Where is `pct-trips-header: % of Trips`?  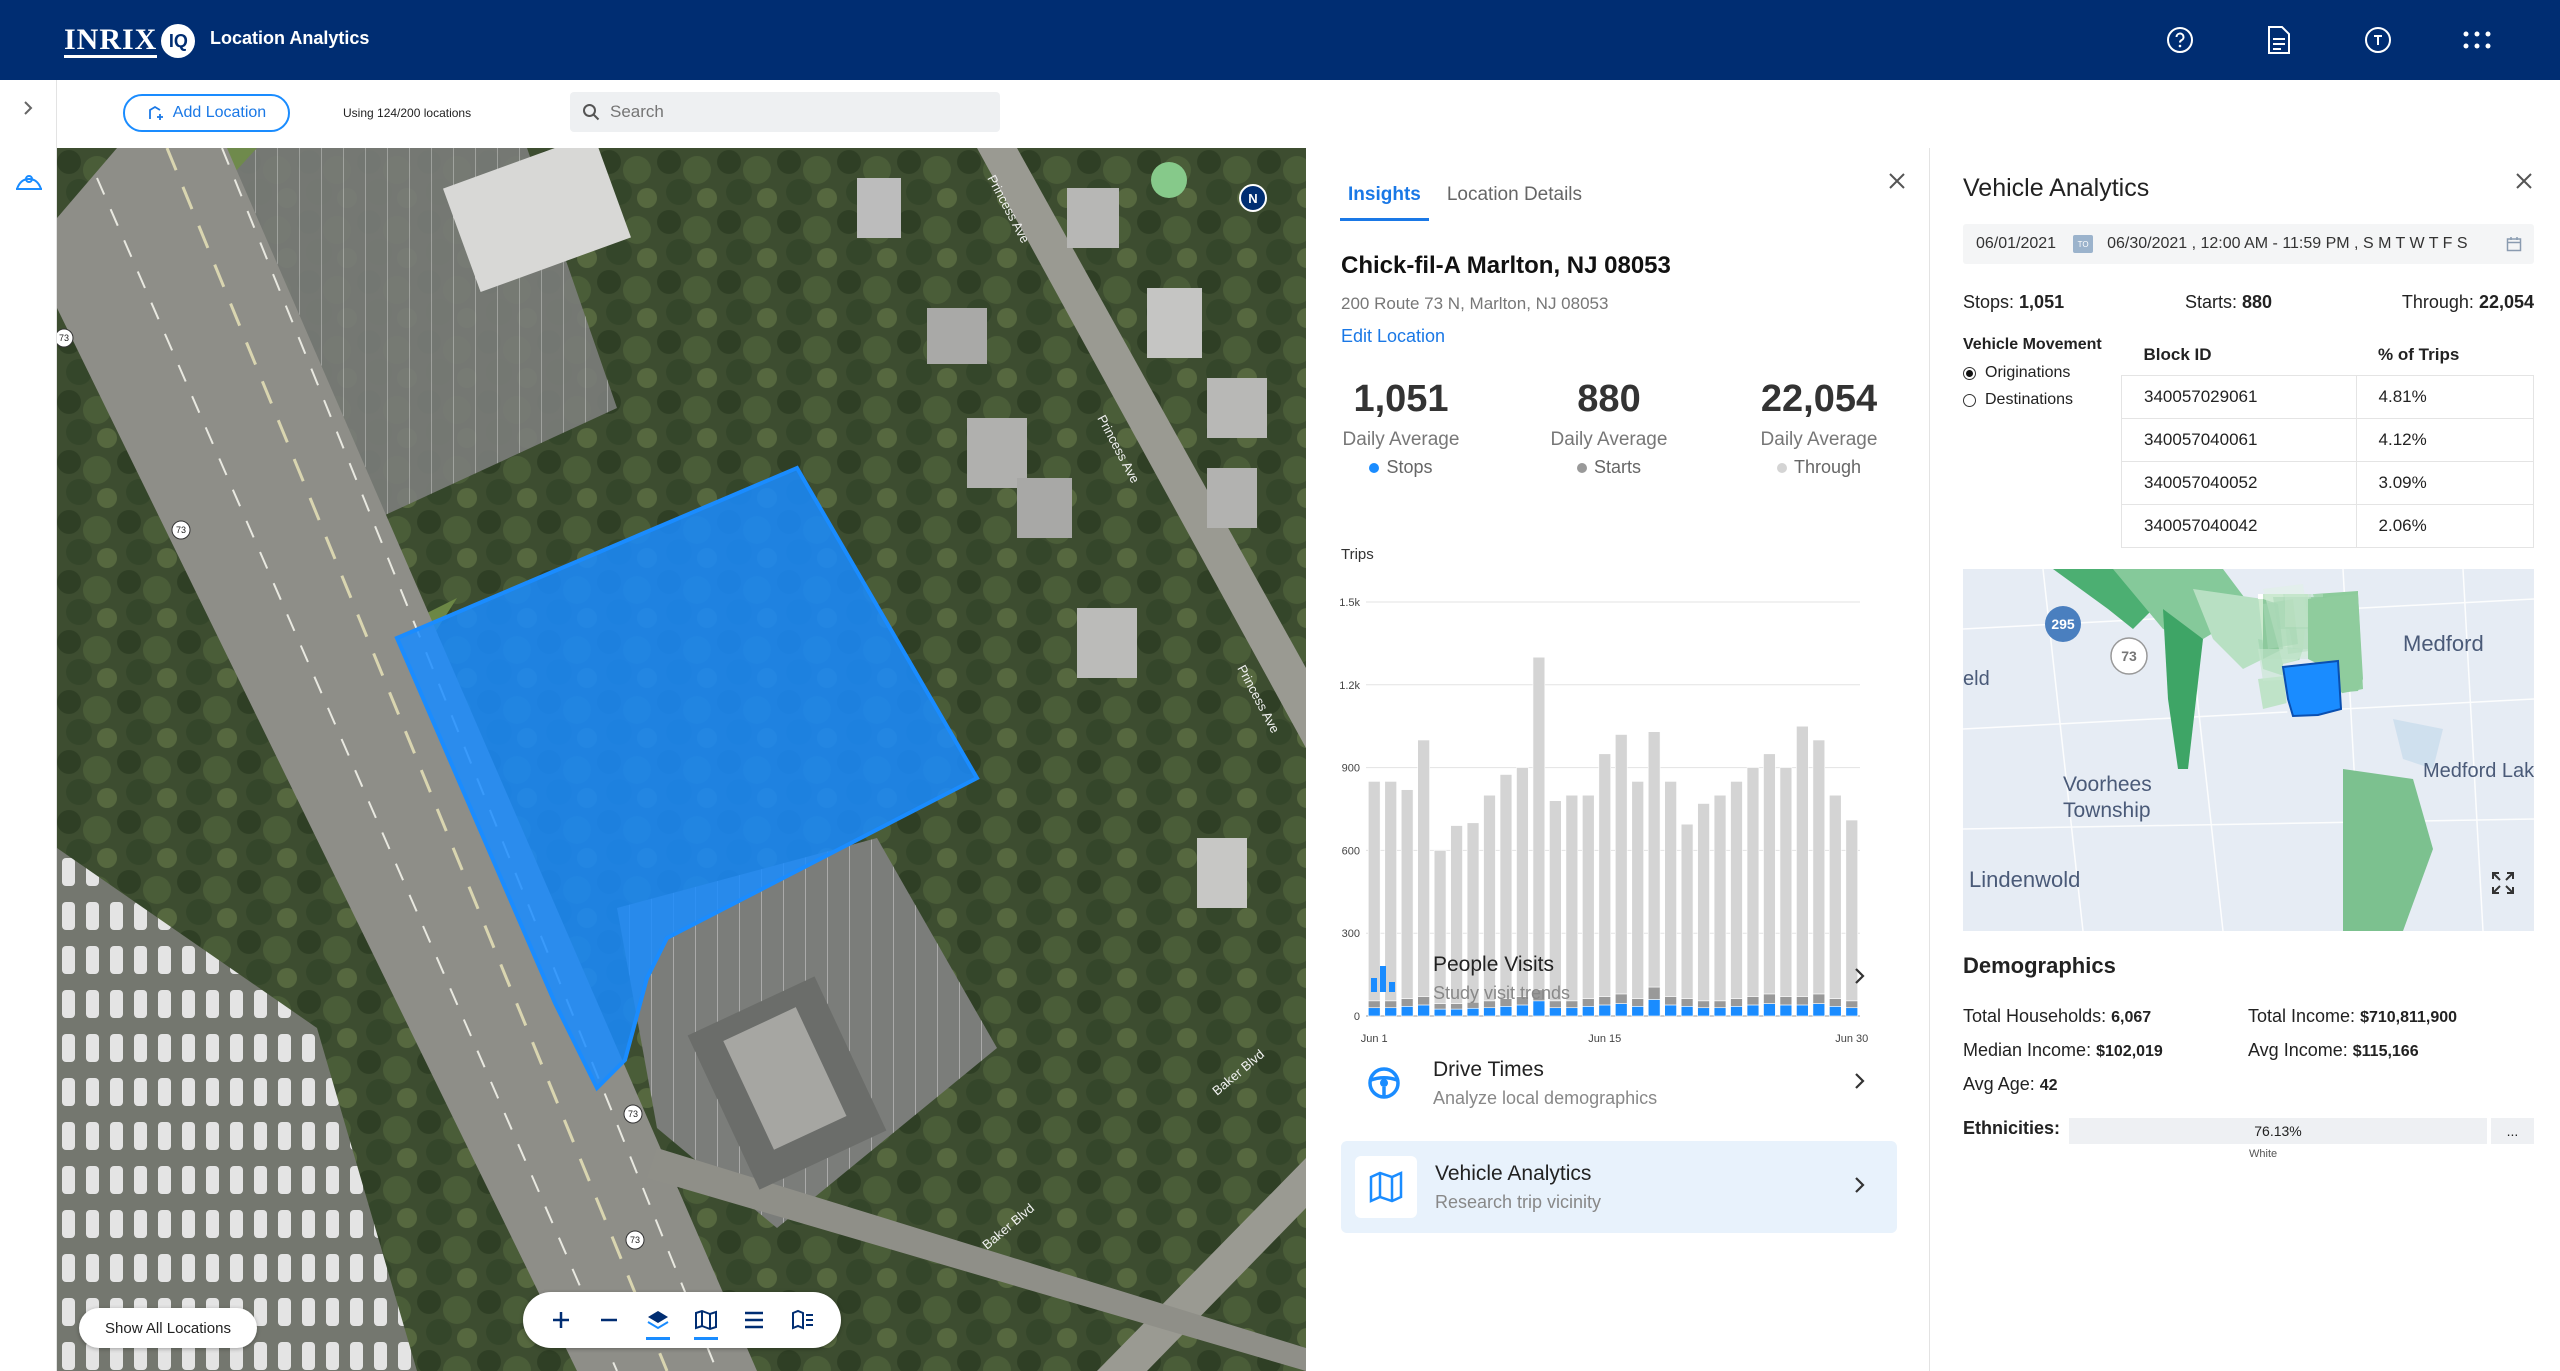 pct-trips-header: % of Trips is located at coordinates (2445, 355).